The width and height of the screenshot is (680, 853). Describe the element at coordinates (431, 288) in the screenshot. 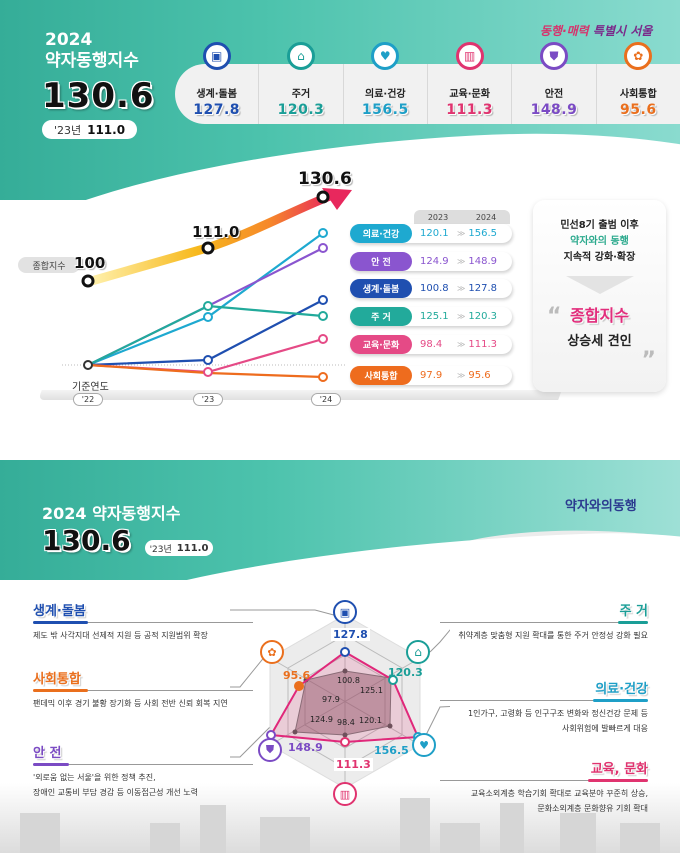

I see `table-row: 생계·돌봄 100.8 ≫ 127.8` at that location.